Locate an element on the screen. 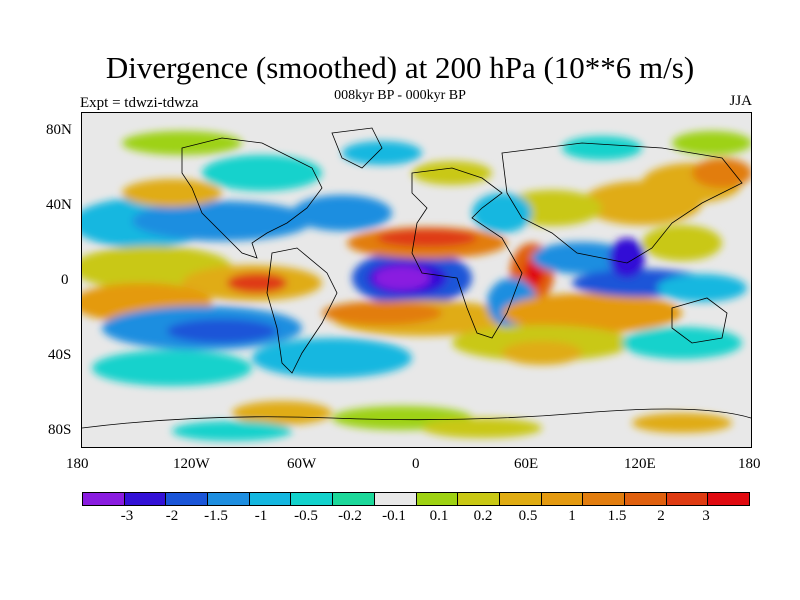  lat-tick-80s: 80S is located at coordinates (60, 430).